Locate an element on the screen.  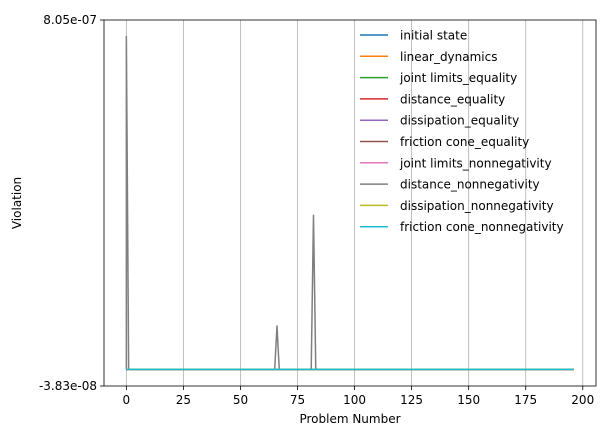
x-tick-label: 50 is located at coordinates (240, 400).